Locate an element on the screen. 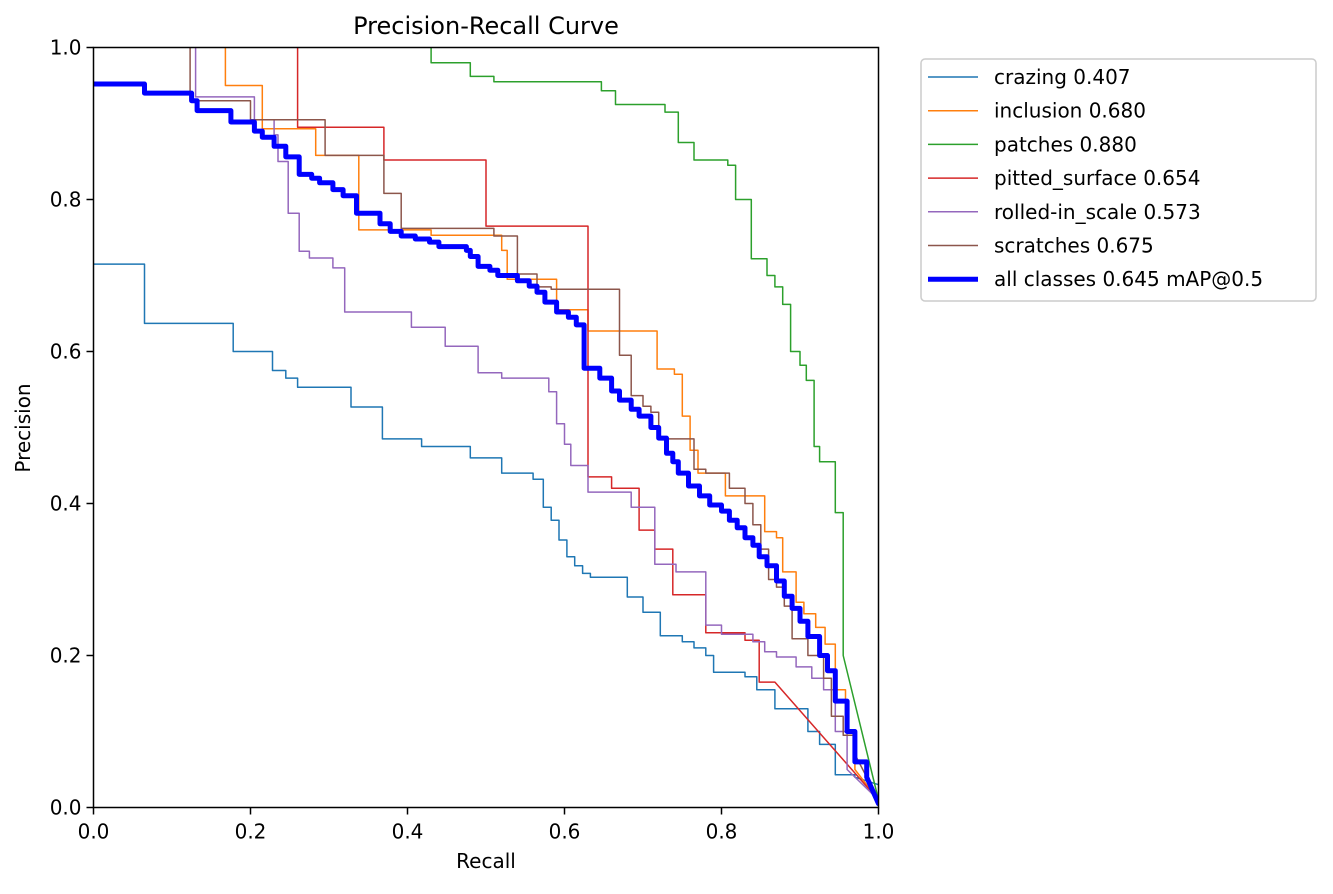 The image size is (1333, 894). x-axis-ticks: 0.0 0.2 0.4 0.6 0.8 1.0 is located at coordinates (486, 825).